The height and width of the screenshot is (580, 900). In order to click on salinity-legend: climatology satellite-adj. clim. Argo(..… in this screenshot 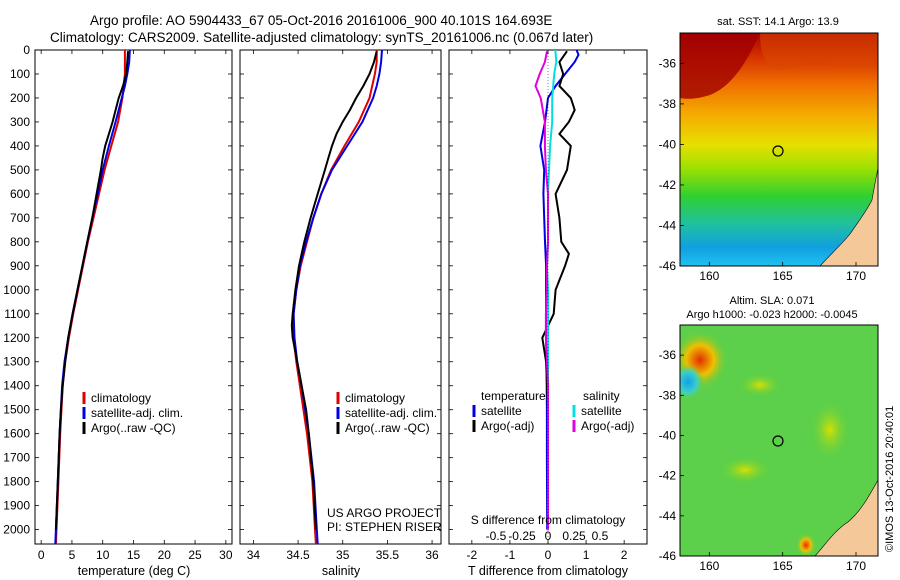, I will do `click(384, 462)`.